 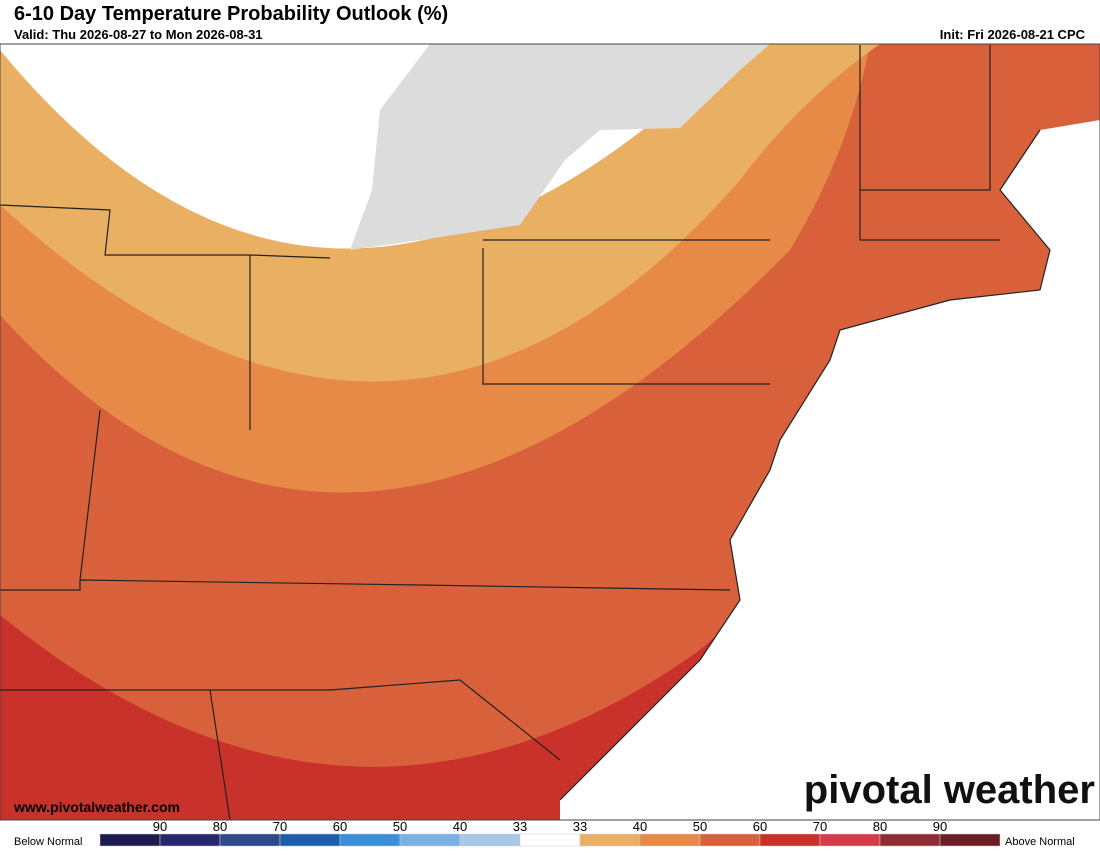 What do you see at coordinates (560, 147) in the screenshot?
I see `lake` at bounding box center [560, 147].